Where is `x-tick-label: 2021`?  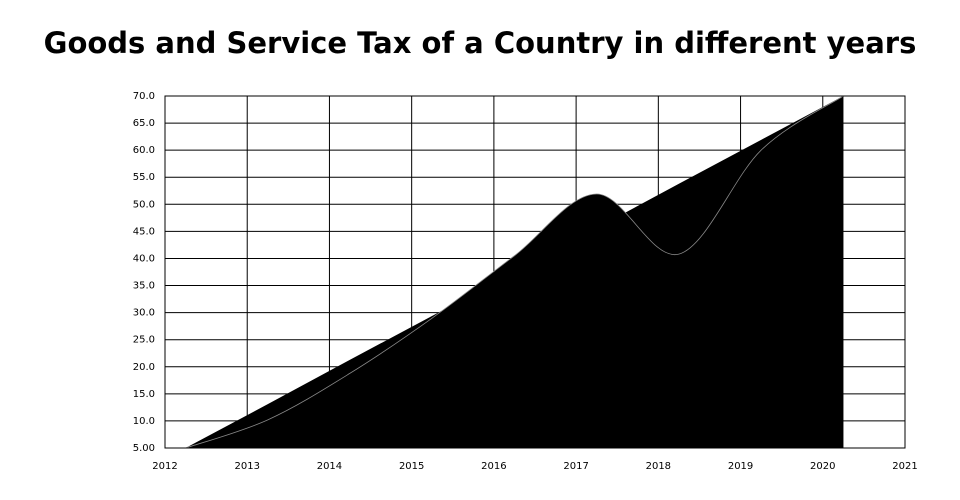 x-tick-label: 2021 is located at coordinates (904, 466).